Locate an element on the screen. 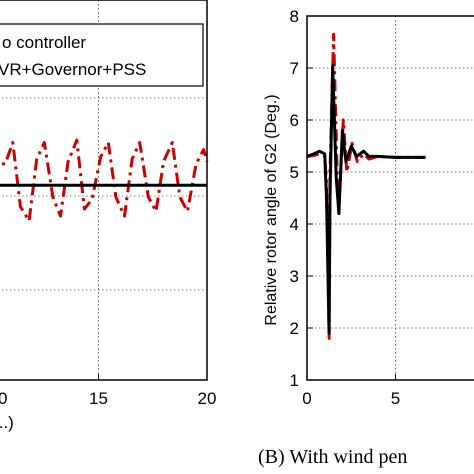  y-tick-label: 6 is located at coordinates (294, 120).